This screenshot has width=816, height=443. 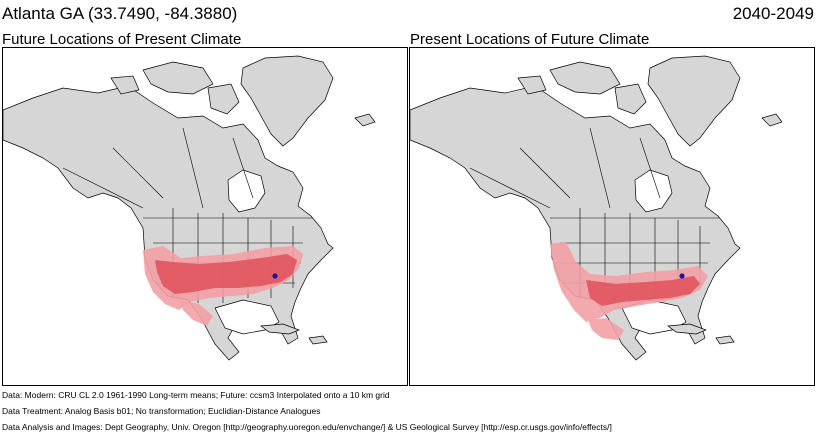 What do you see at coordinates (530, 39) in the screenshot?
I see `right-panel-title: Present Locations of Future Climate` at bounding box center [530, 39].